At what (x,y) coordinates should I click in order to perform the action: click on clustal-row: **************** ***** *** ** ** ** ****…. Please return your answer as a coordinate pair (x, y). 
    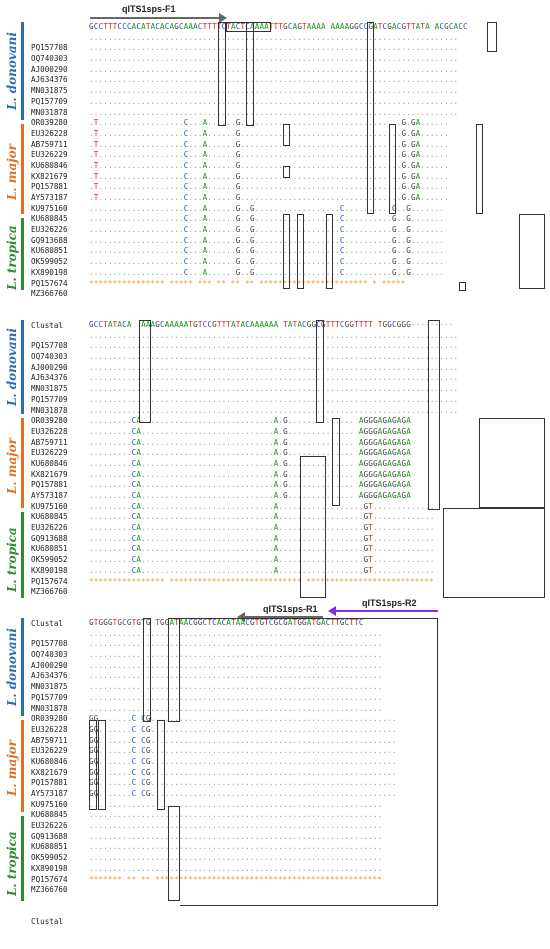
    Looking at the image, I should click on (247, 283).